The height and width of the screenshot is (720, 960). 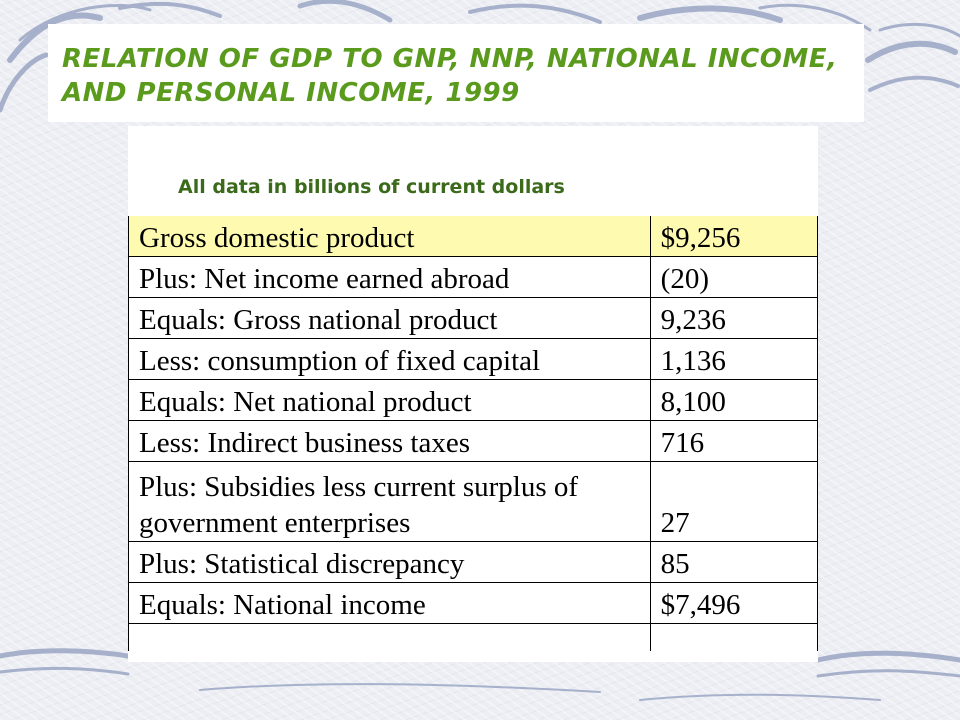 I want to click on table-row: Plus: Net income earned abroad (20), so click(x=473, y=277).